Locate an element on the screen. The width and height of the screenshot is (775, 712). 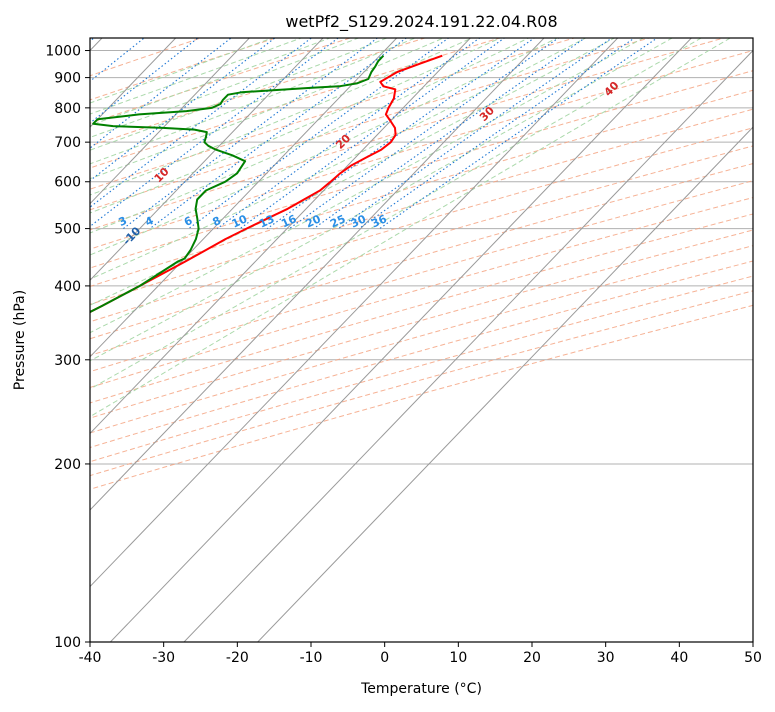
y-tick-label: 700 is located at coordinates (67, 143).